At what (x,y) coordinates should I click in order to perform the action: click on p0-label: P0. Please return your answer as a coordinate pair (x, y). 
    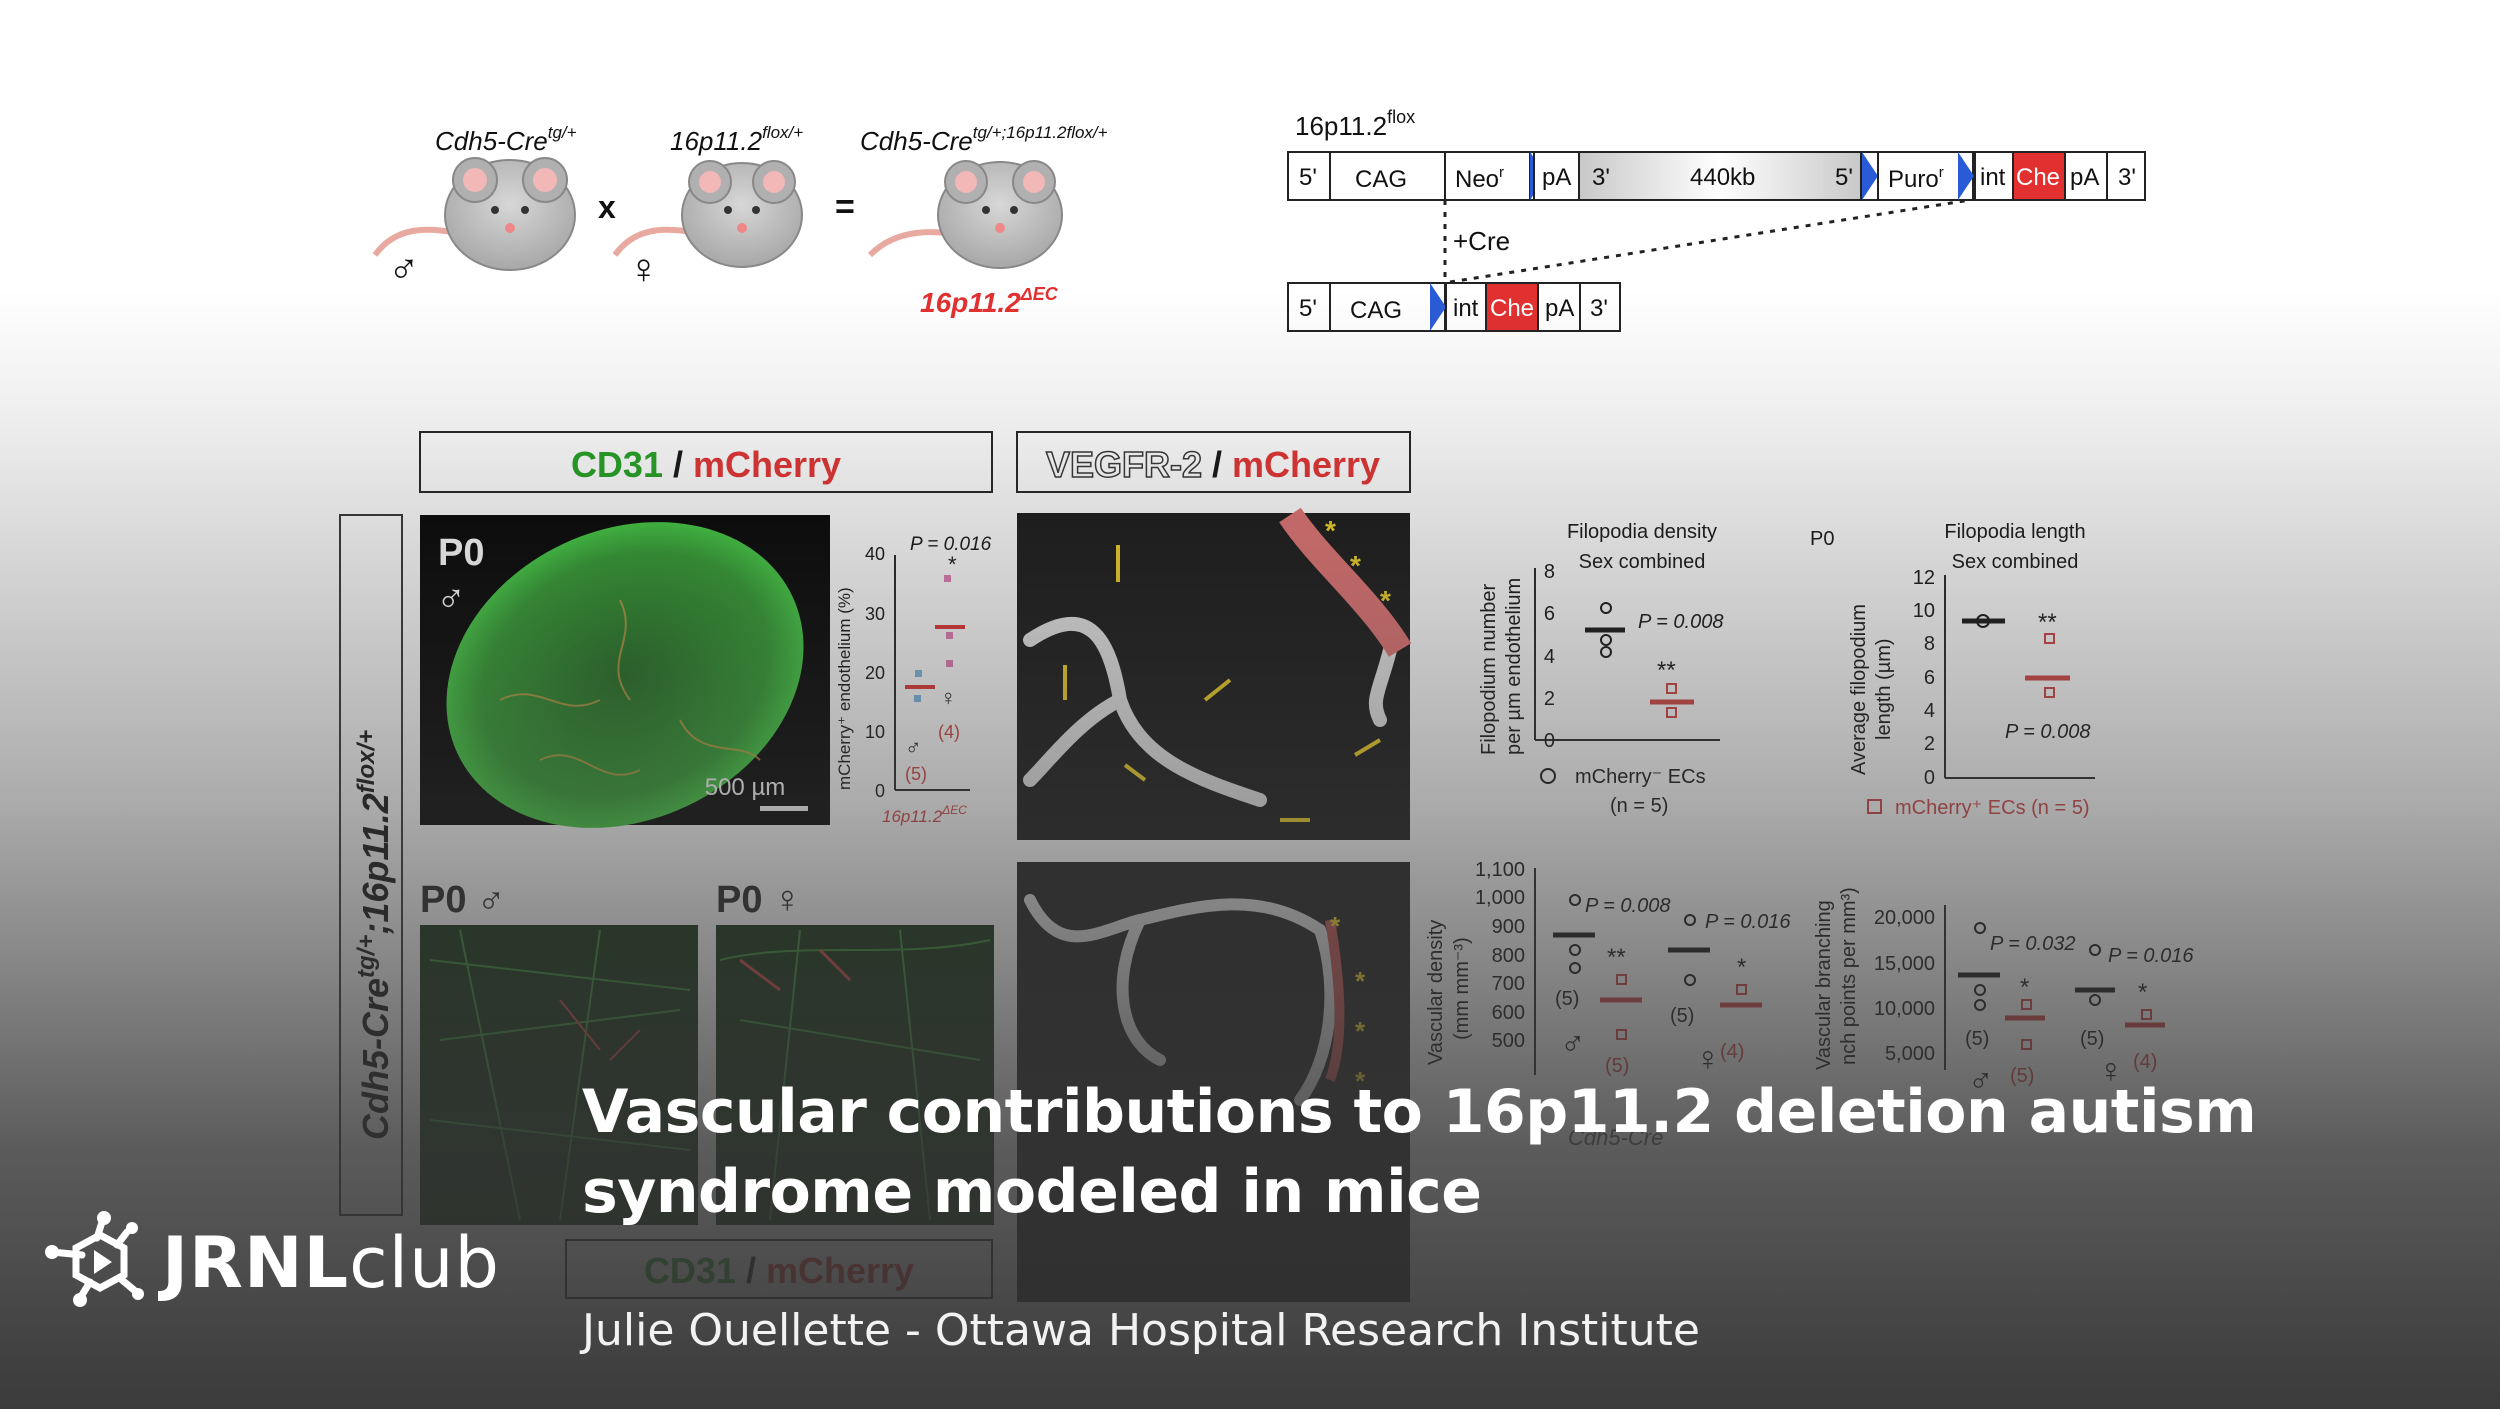
    Looking at the image, I should click on (461, 553).